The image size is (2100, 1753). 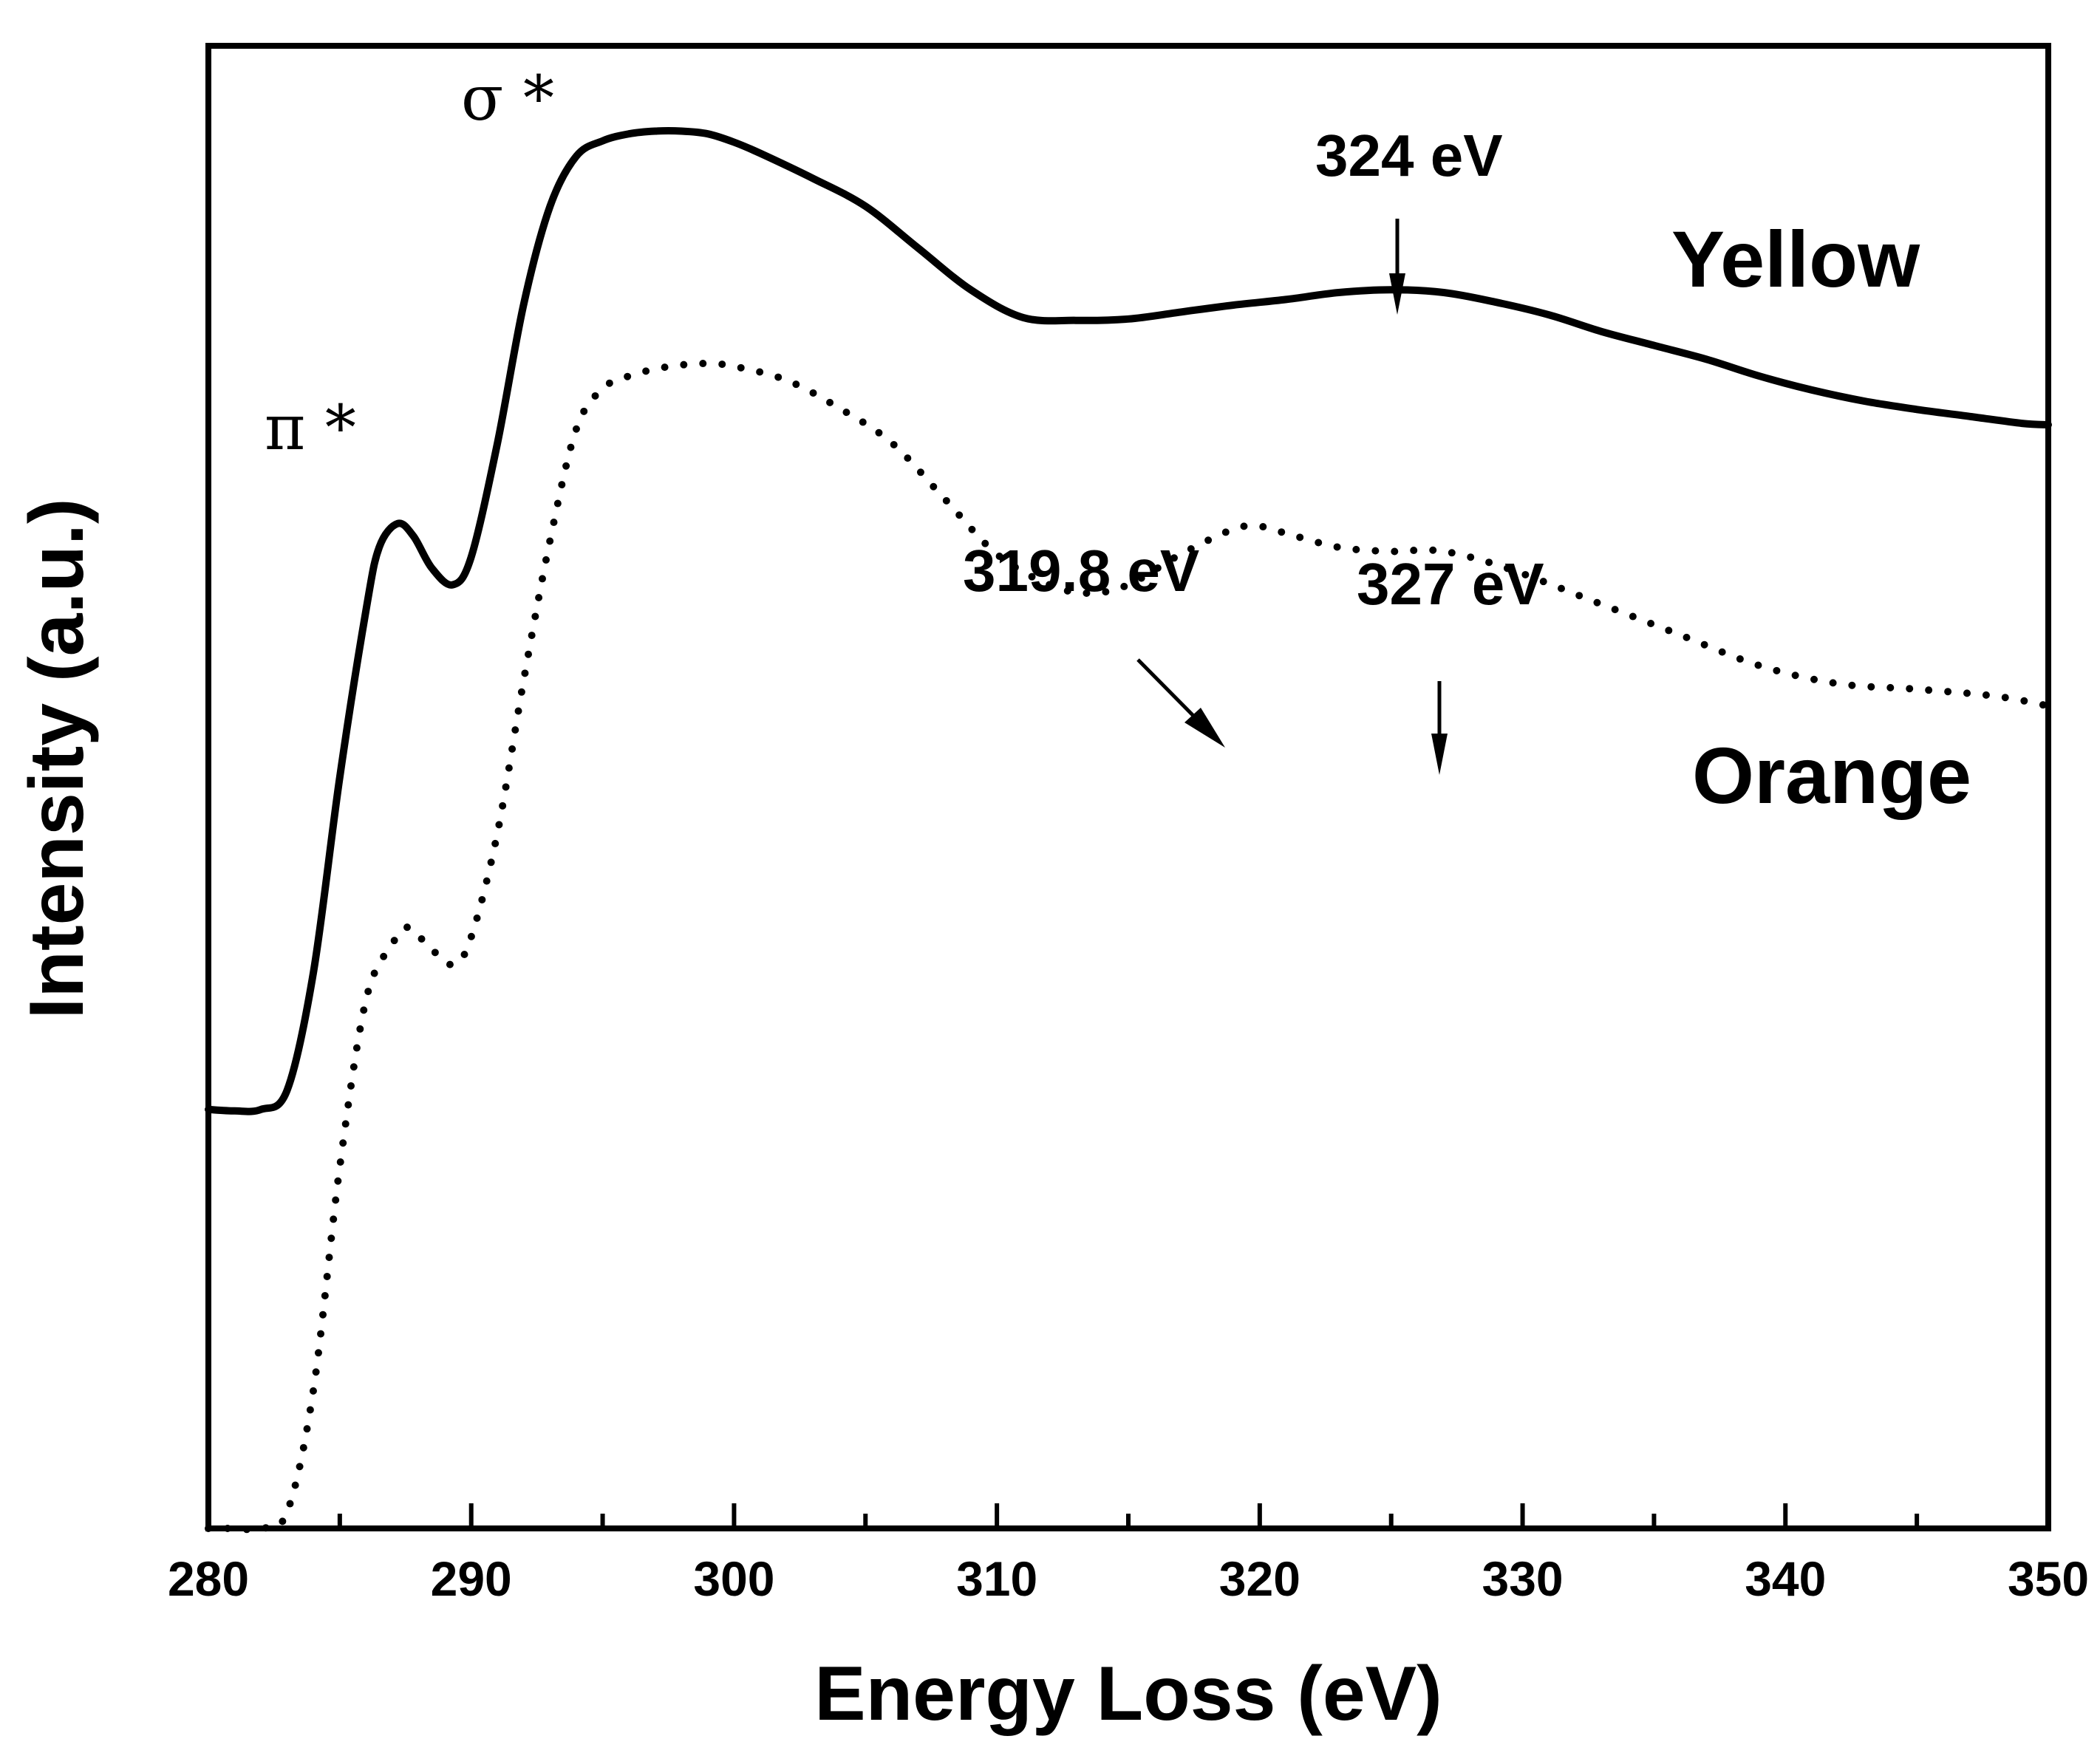 What do you see at coordinates (57, 759) in the screenshot?
I see `y-axis-title: Intensity (a.u.)` at bounding box center [57, 759].